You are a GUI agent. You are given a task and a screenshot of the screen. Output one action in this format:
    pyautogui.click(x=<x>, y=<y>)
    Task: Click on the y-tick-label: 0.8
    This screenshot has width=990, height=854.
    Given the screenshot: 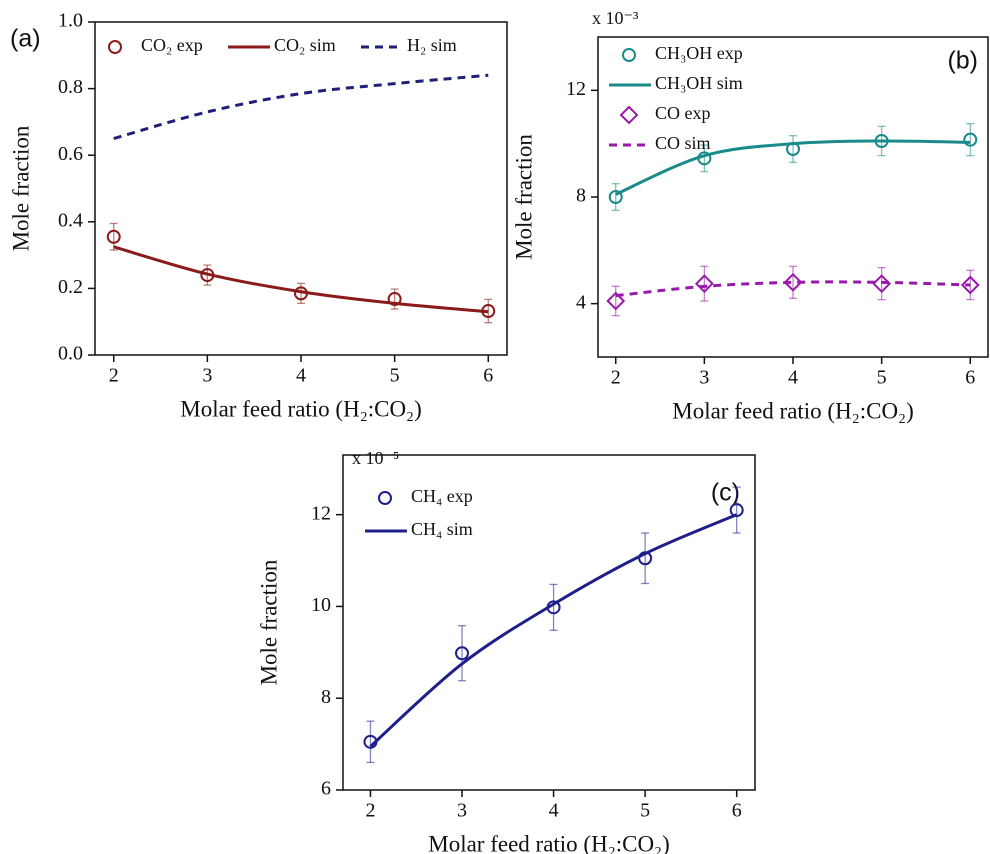 What is the action you would take?
    pyautogui.click(x=70, y=87)
    